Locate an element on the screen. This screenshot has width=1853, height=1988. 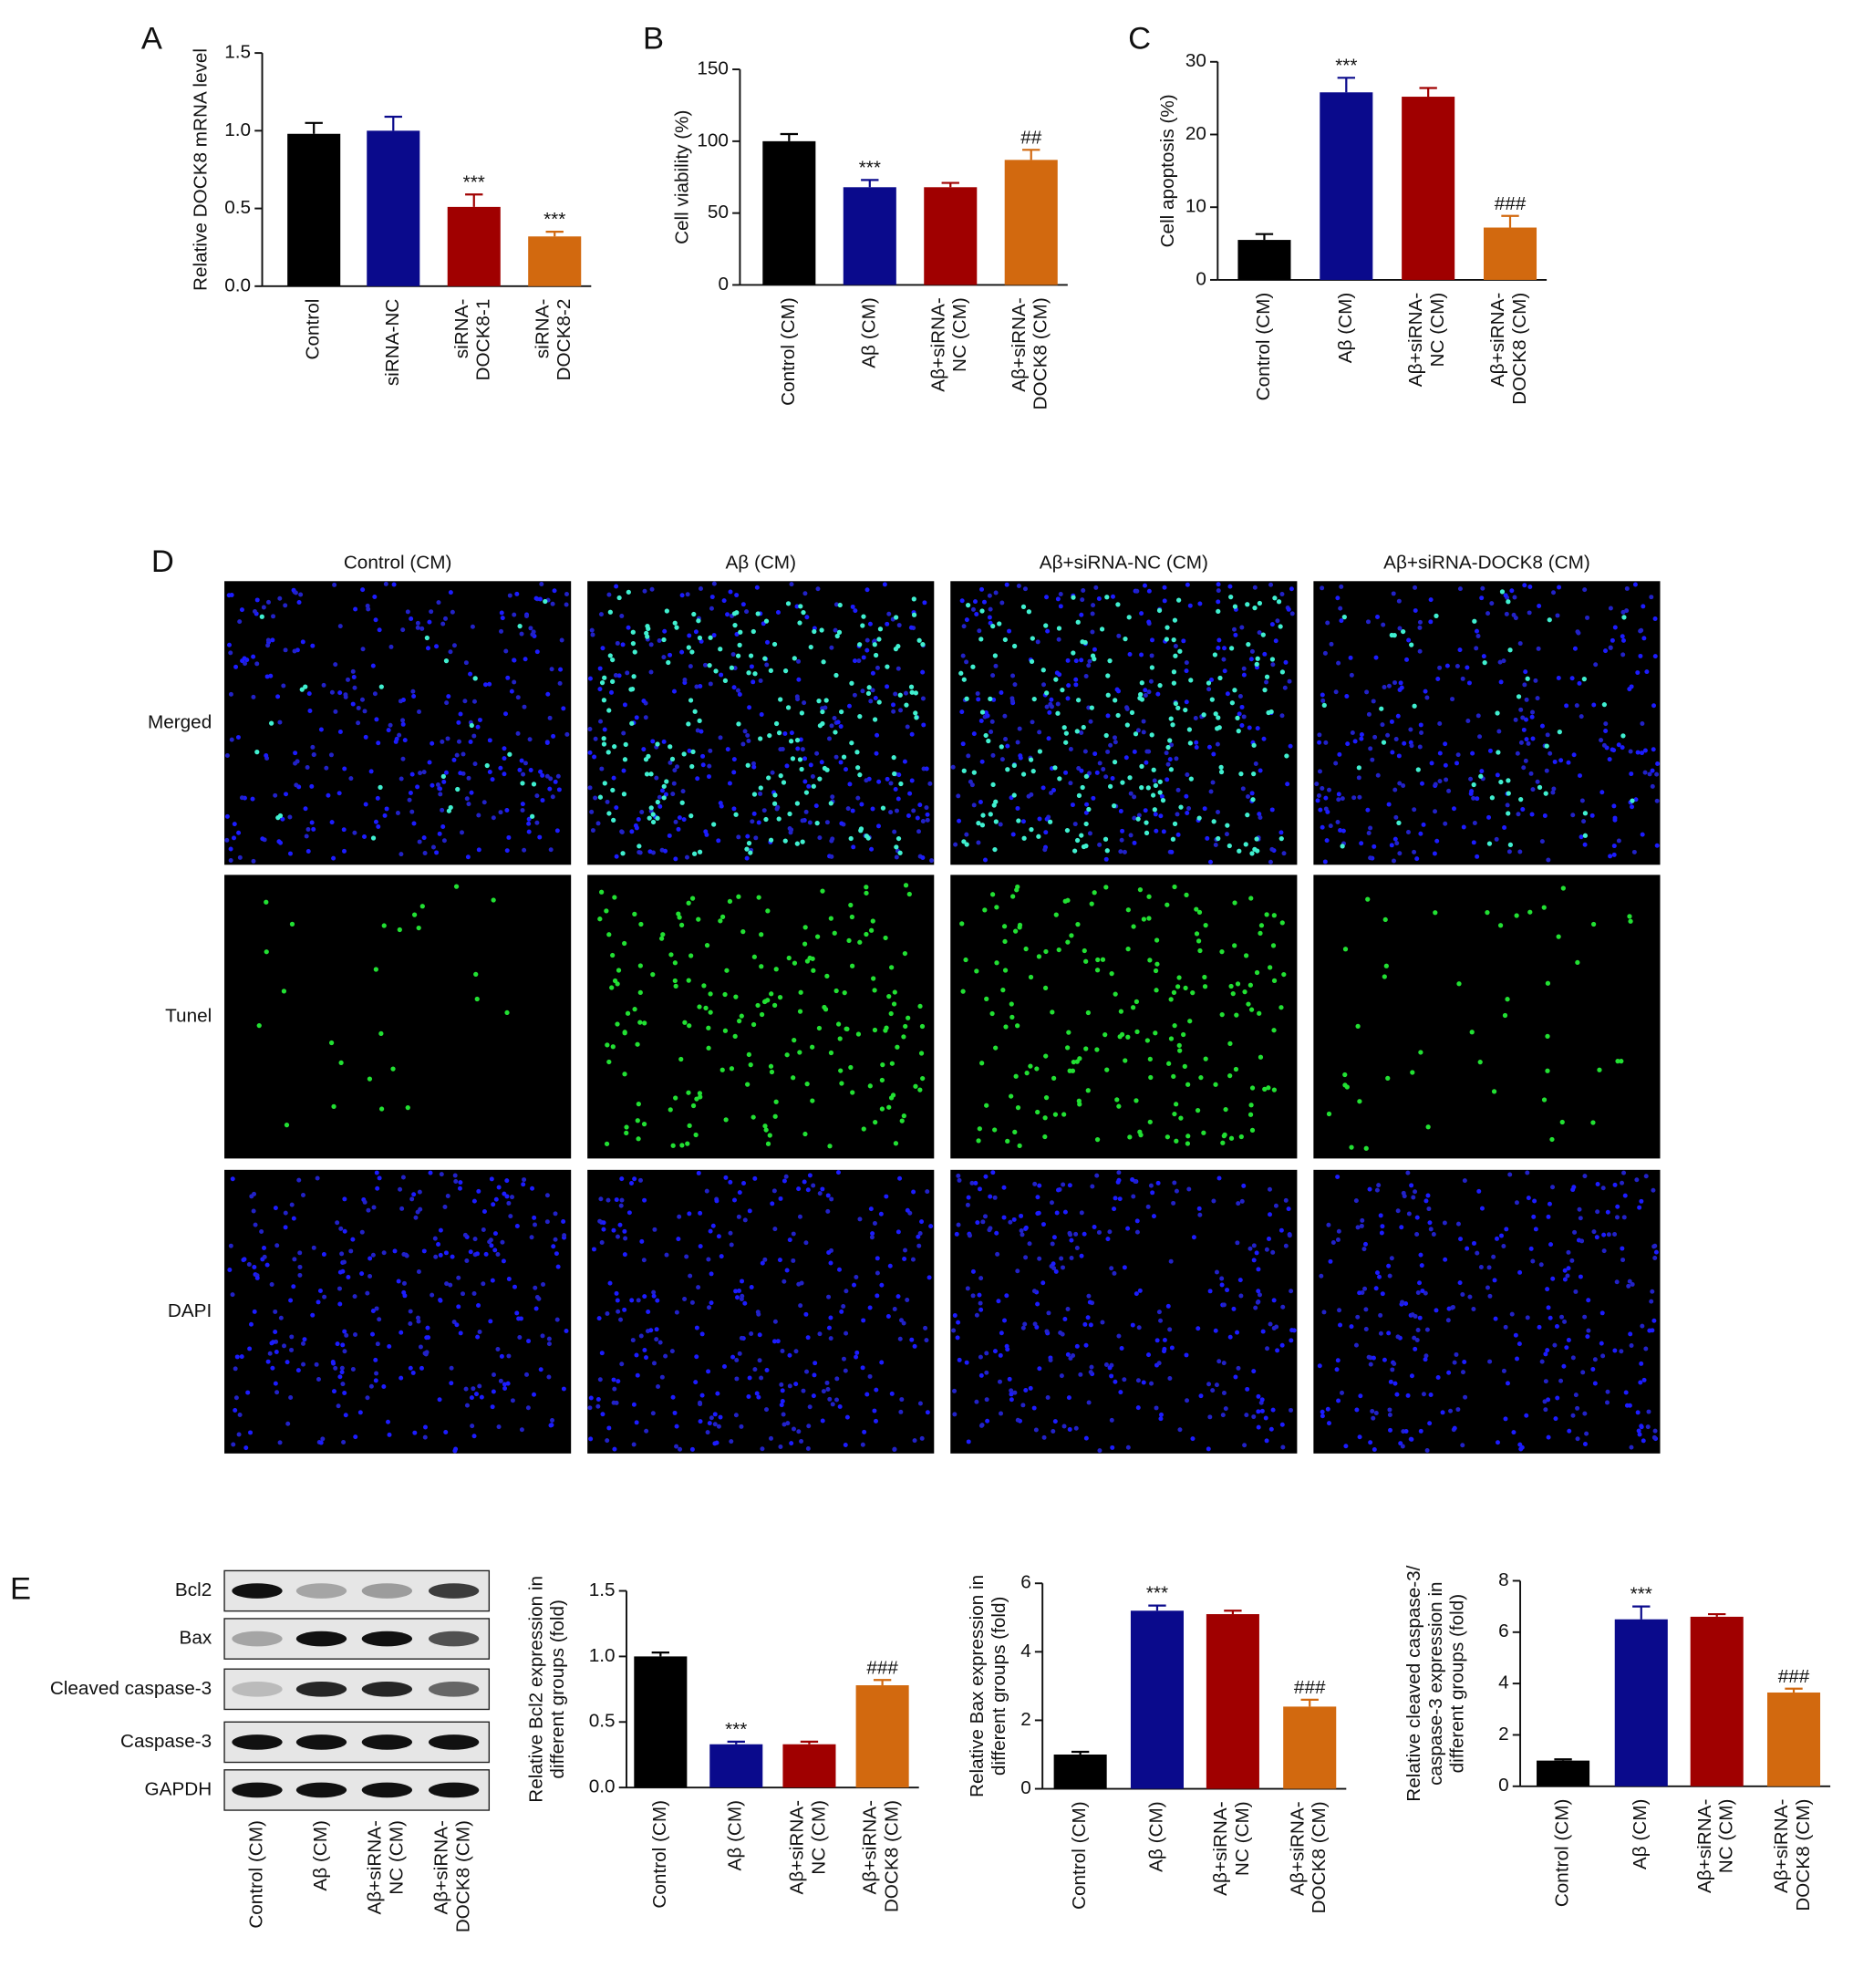
error-bar is located at coordinates (1080, 1752).